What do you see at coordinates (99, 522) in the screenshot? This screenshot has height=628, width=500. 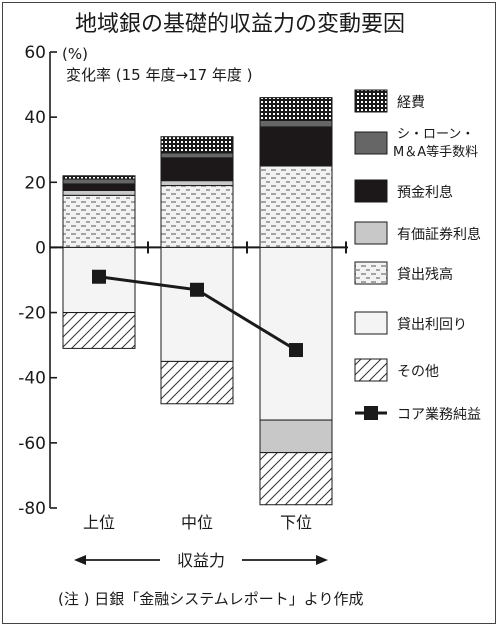 I see `x-category-label: 上位` at bounding box center [99, 522].